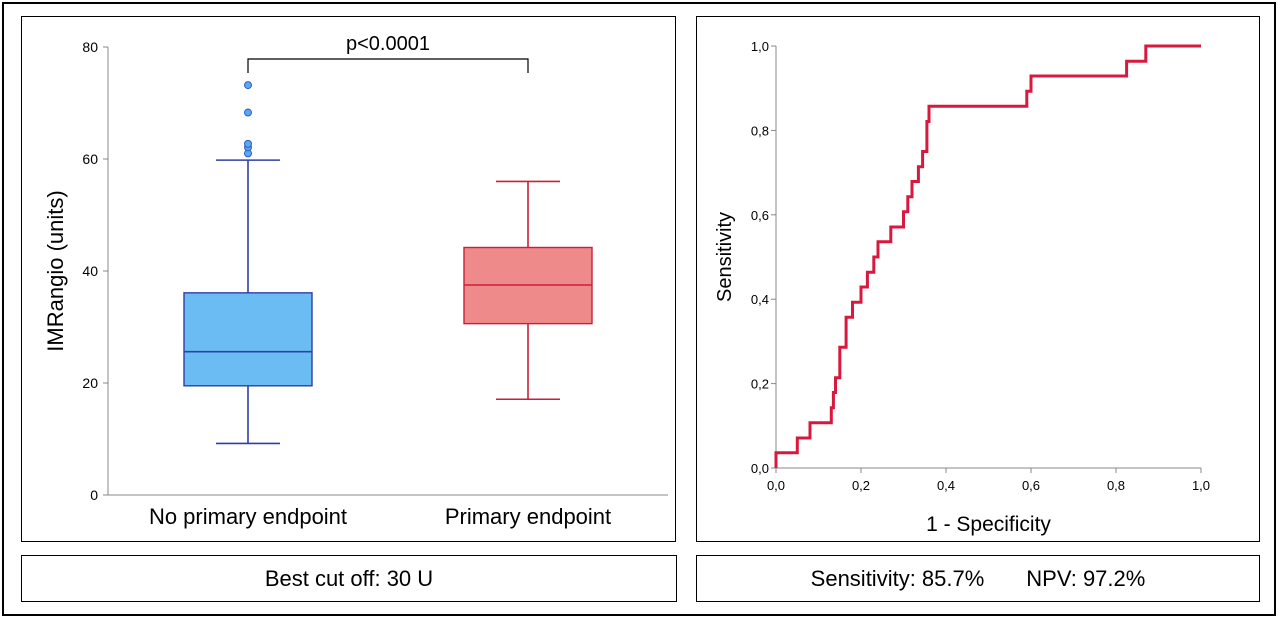  I want to click on y-tick-label: 0,2, so click(760, 384).